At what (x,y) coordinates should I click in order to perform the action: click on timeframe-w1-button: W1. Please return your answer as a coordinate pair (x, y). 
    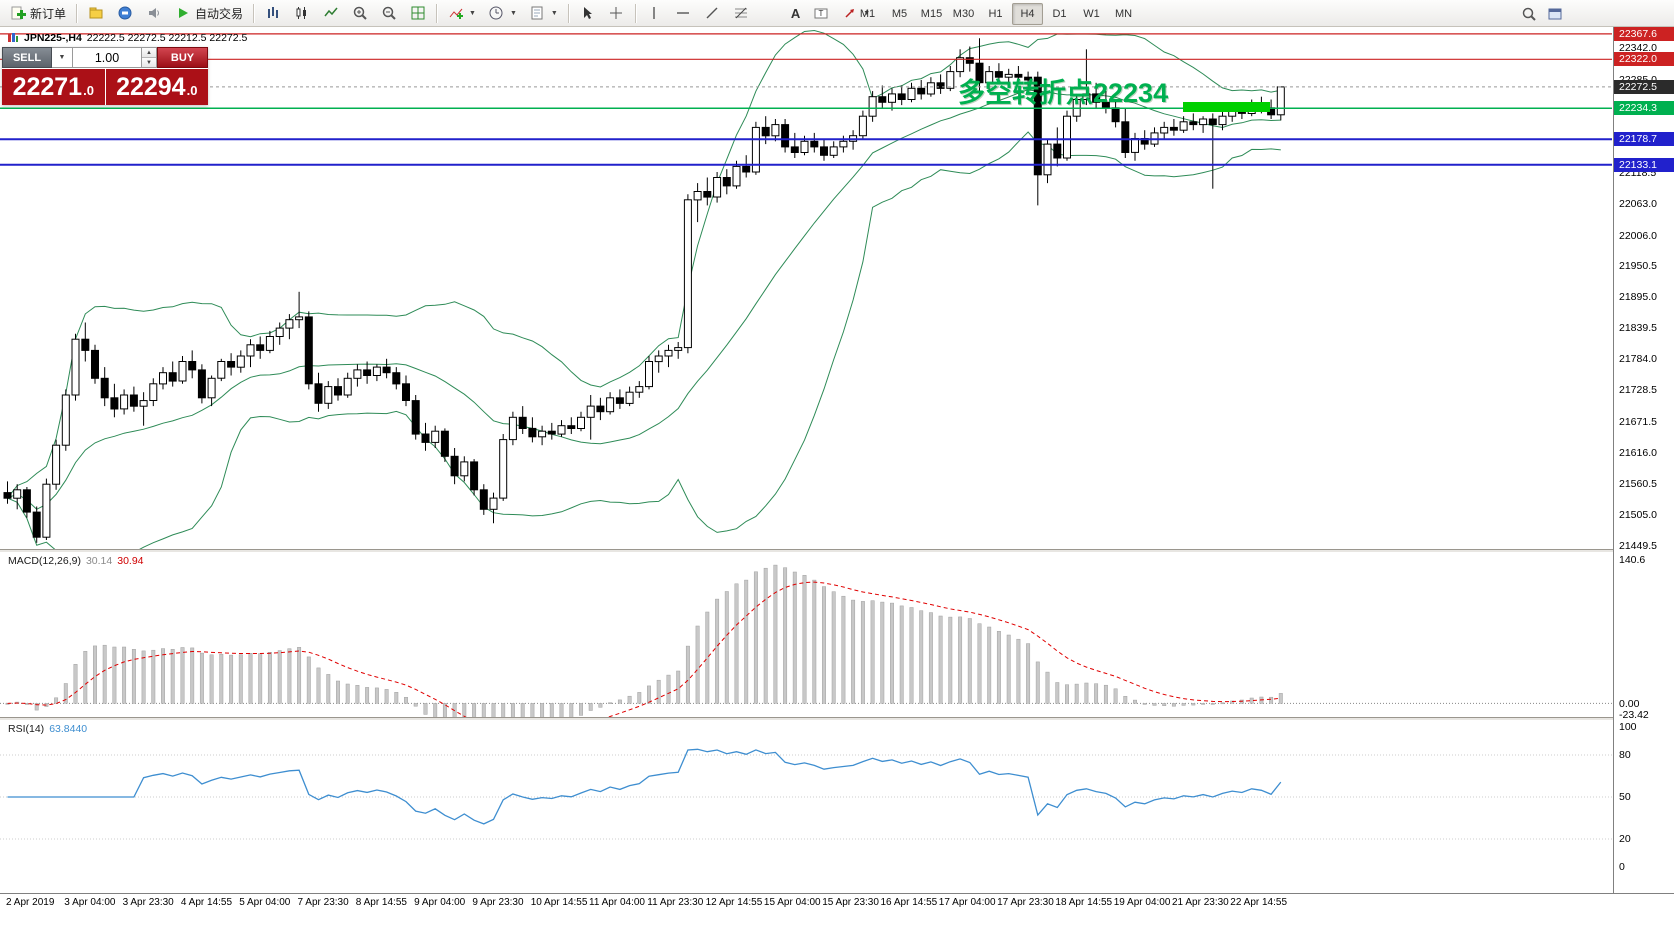
    Looking at the image, I should click on (1091, 14).